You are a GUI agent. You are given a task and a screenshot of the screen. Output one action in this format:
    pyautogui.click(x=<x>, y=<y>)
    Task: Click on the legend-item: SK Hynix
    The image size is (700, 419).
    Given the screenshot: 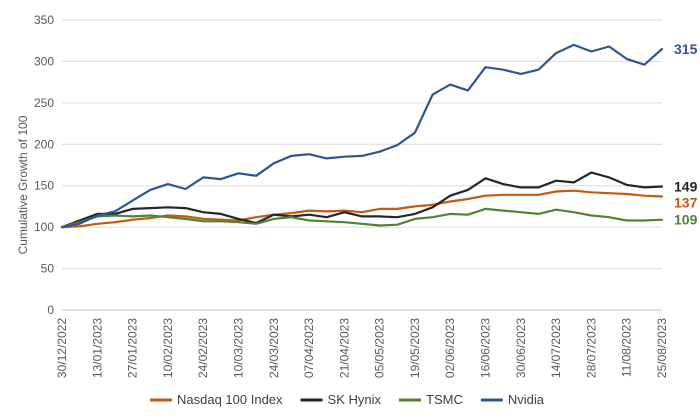 What is the action you would take?
    pyautogui.click(x=341, y=399)
    